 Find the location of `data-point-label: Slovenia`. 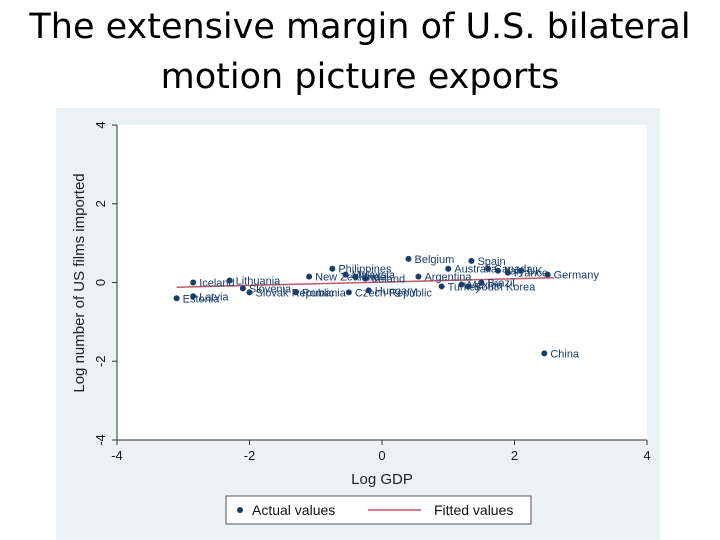

data-point-label: Slovenia is located at coordinates (270, 289).